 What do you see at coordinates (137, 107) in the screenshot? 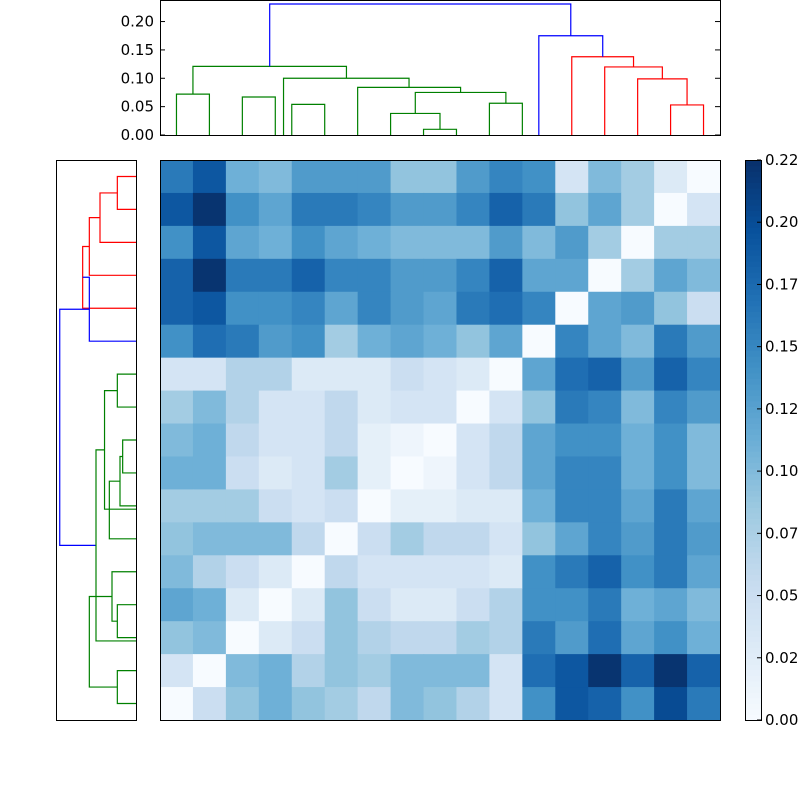
I see `y-tick-label: 0.05` at bounding box center [137, 107].